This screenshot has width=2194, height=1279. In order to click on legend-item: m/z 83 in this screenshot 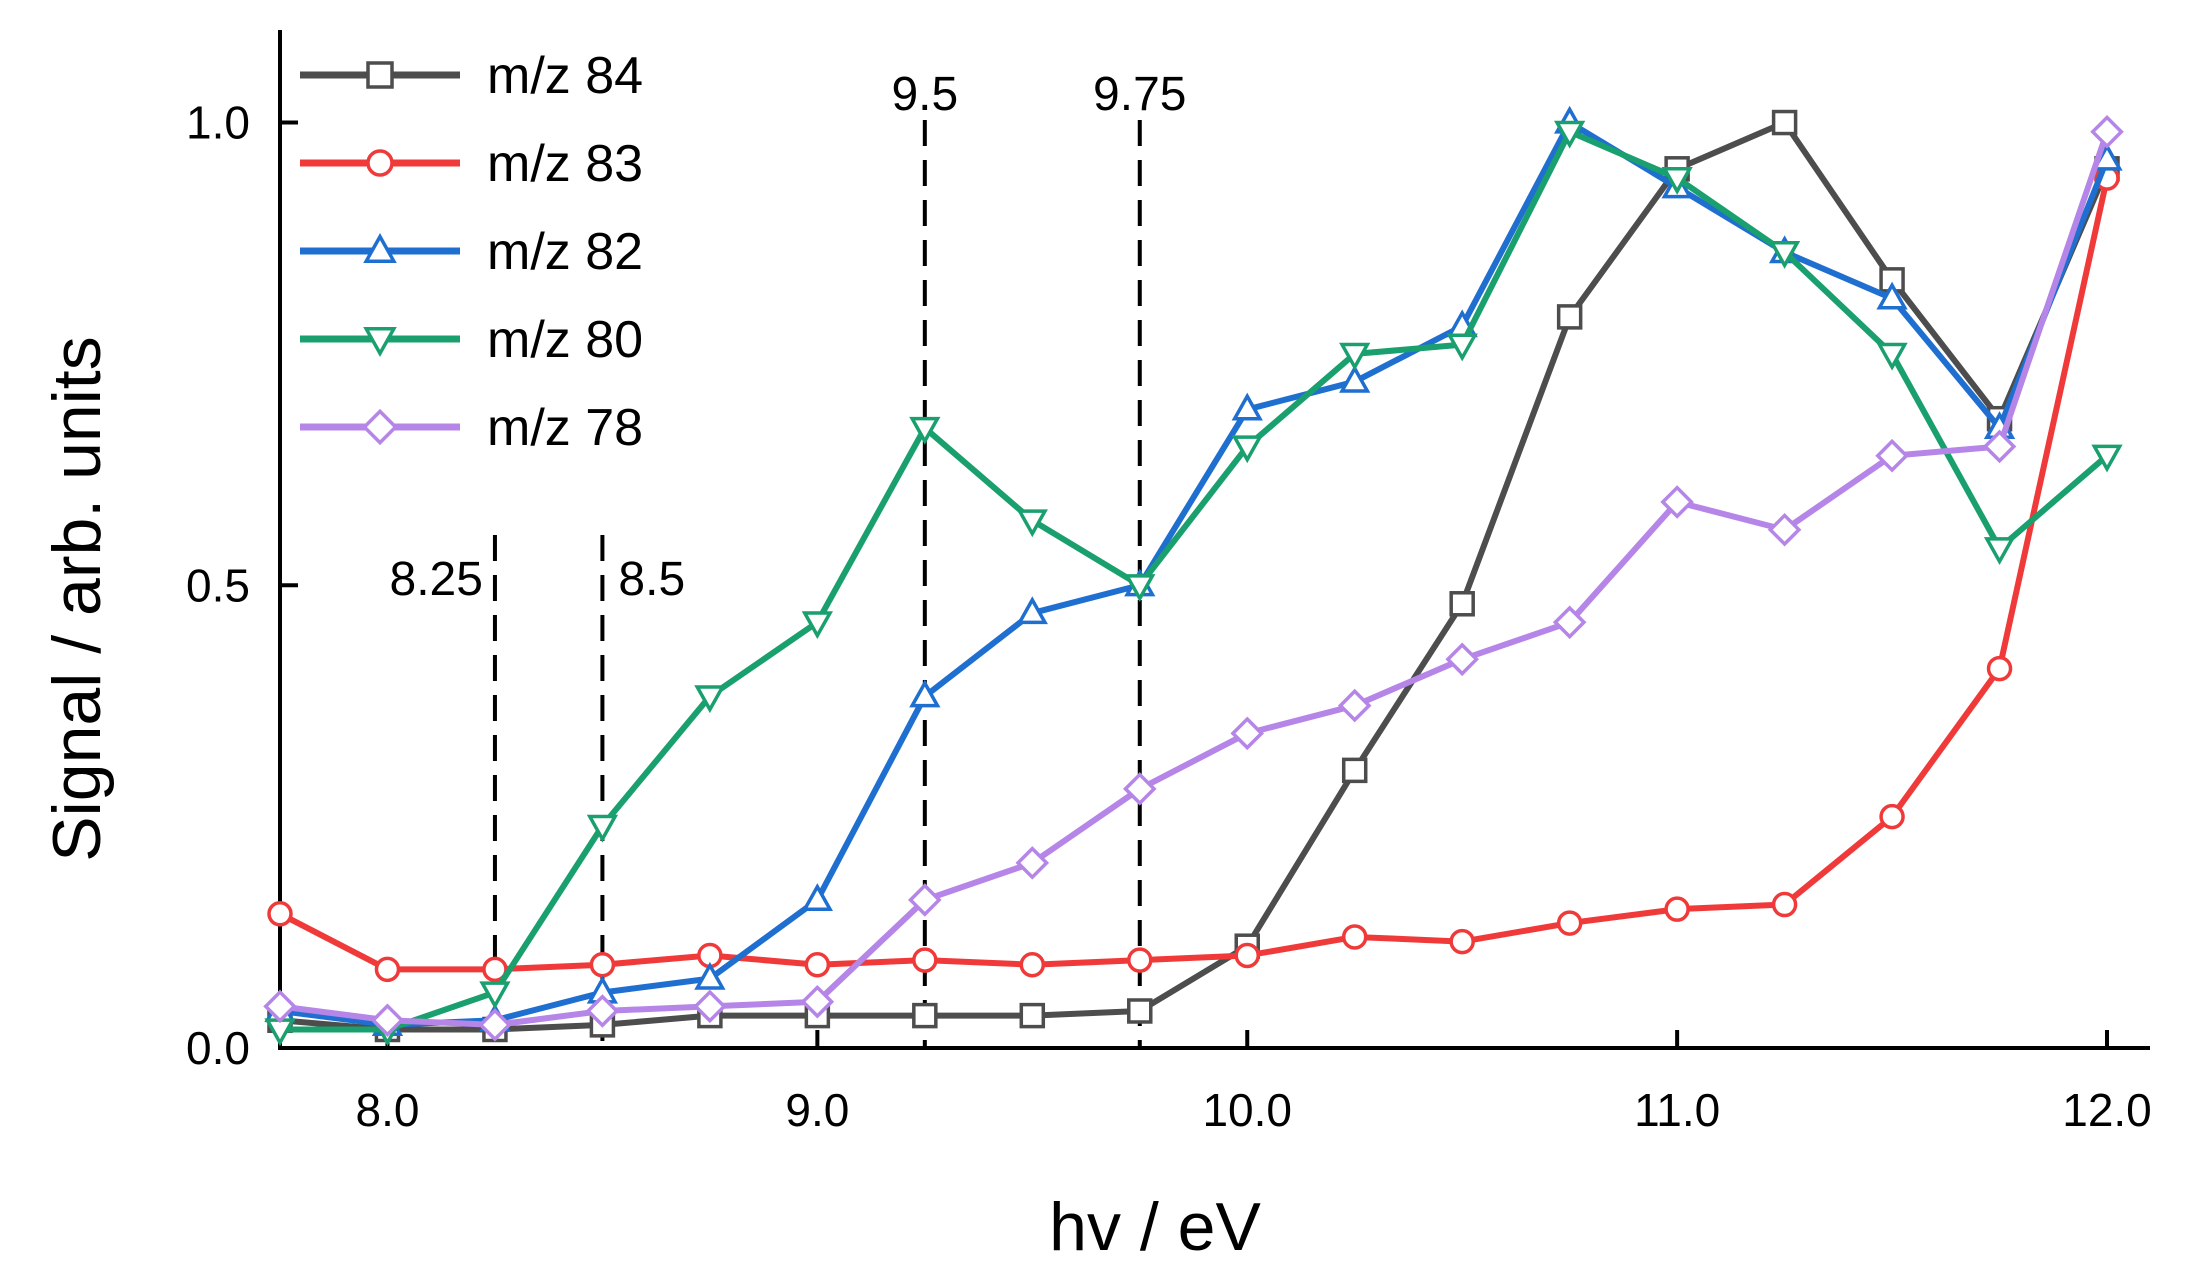, I will do `click(471, 164)`.